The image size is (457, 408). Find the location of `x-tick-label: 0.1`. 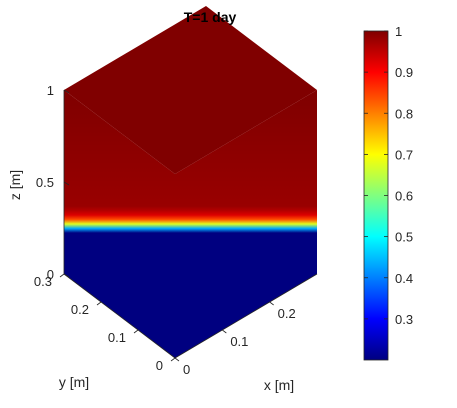

x-tick-label: 0.1 is located at coordinates (239, 341).